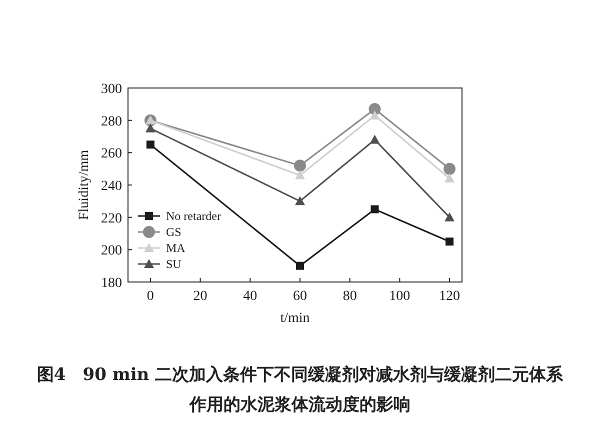  I want to click on y-tick-label: 240, so click(111, 186).